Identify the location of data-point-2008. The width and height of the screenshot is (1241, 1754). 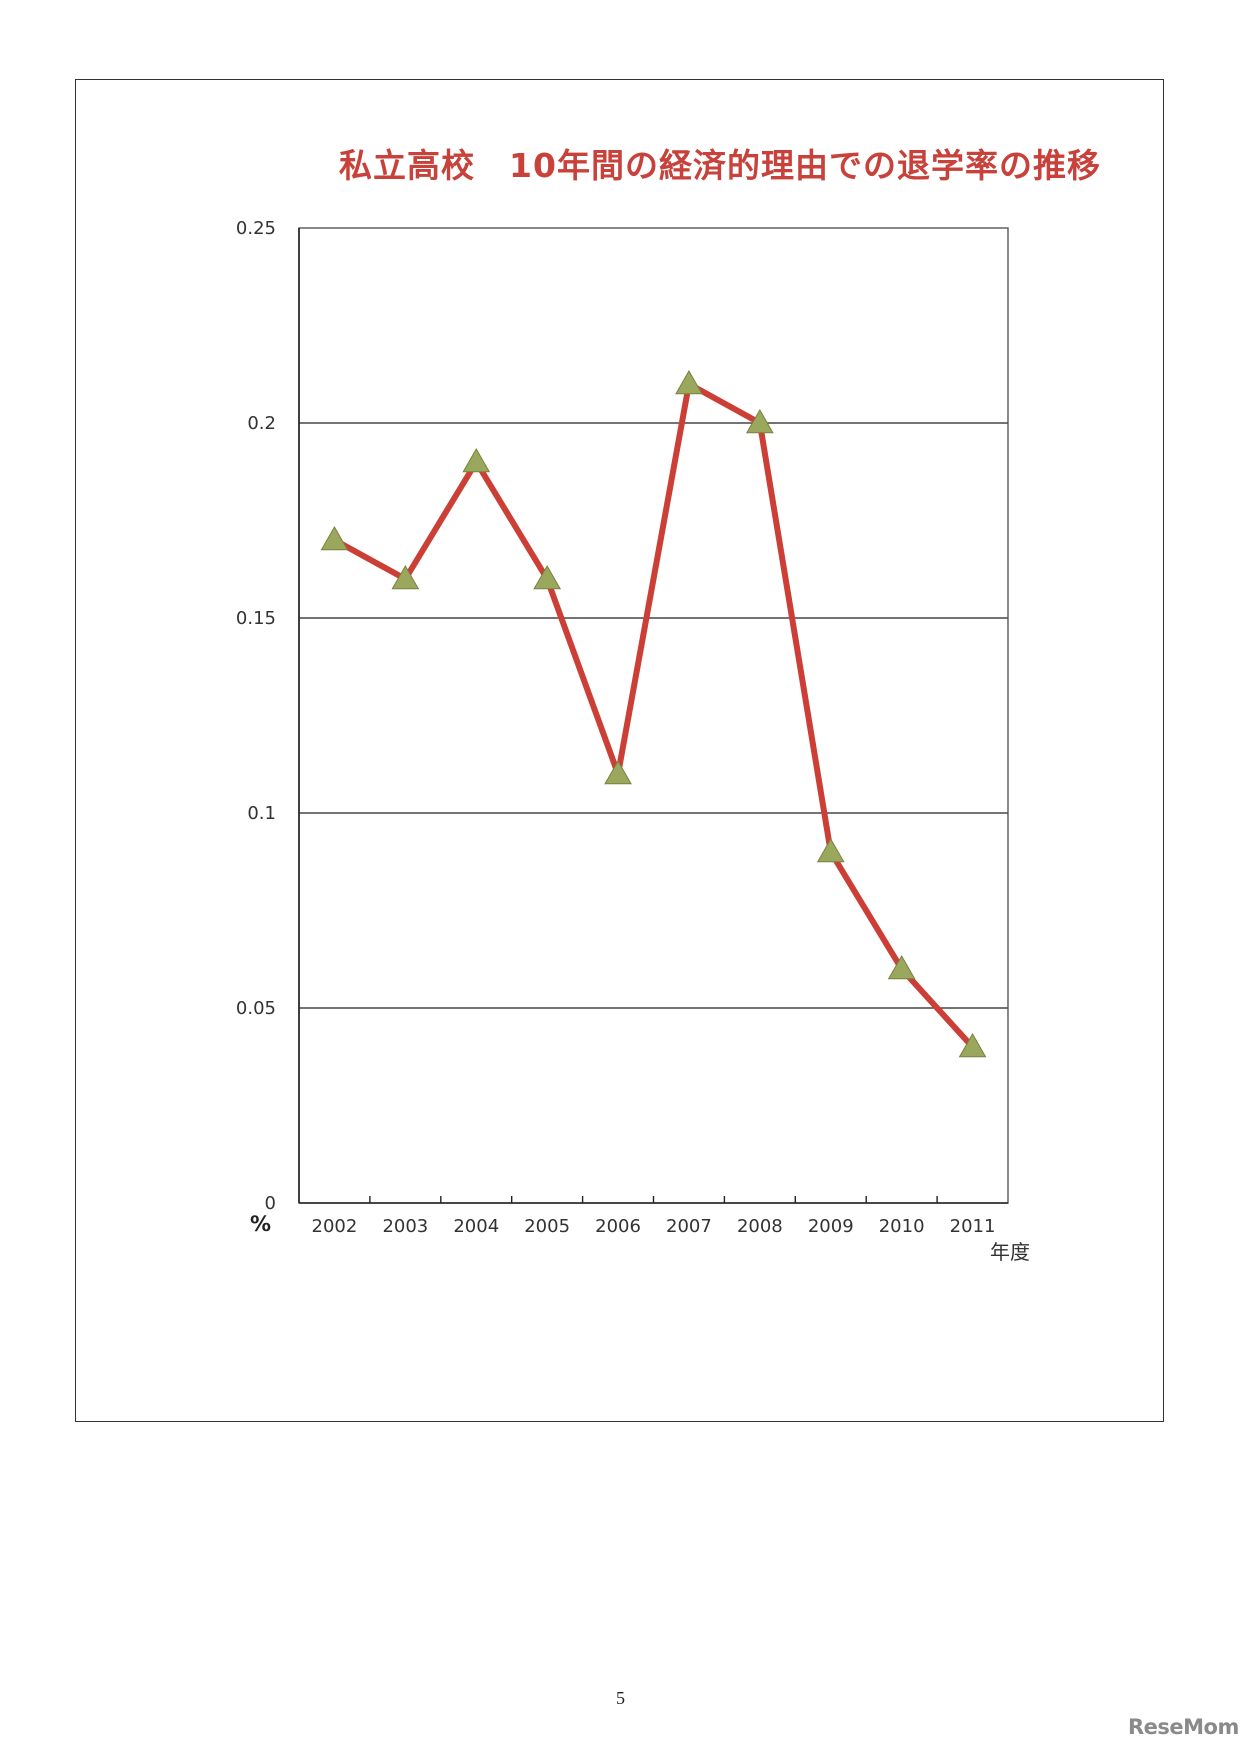
(759, 421).